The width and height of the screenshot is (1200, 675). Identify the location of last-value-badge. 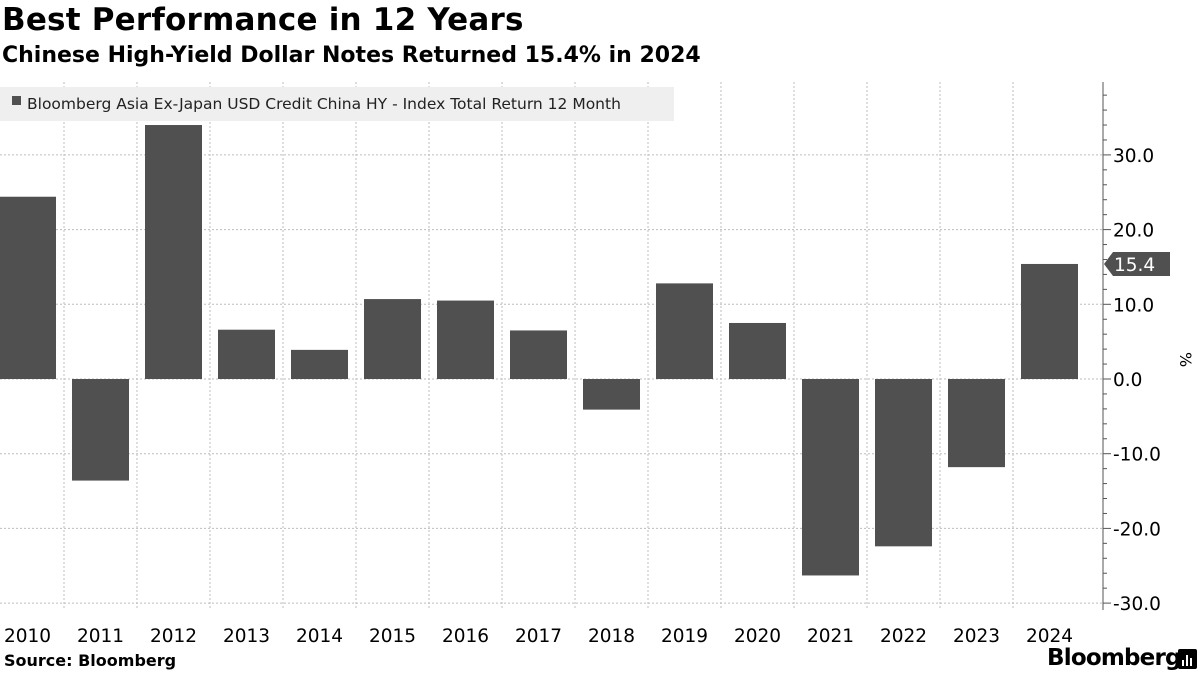
(1137, 263).